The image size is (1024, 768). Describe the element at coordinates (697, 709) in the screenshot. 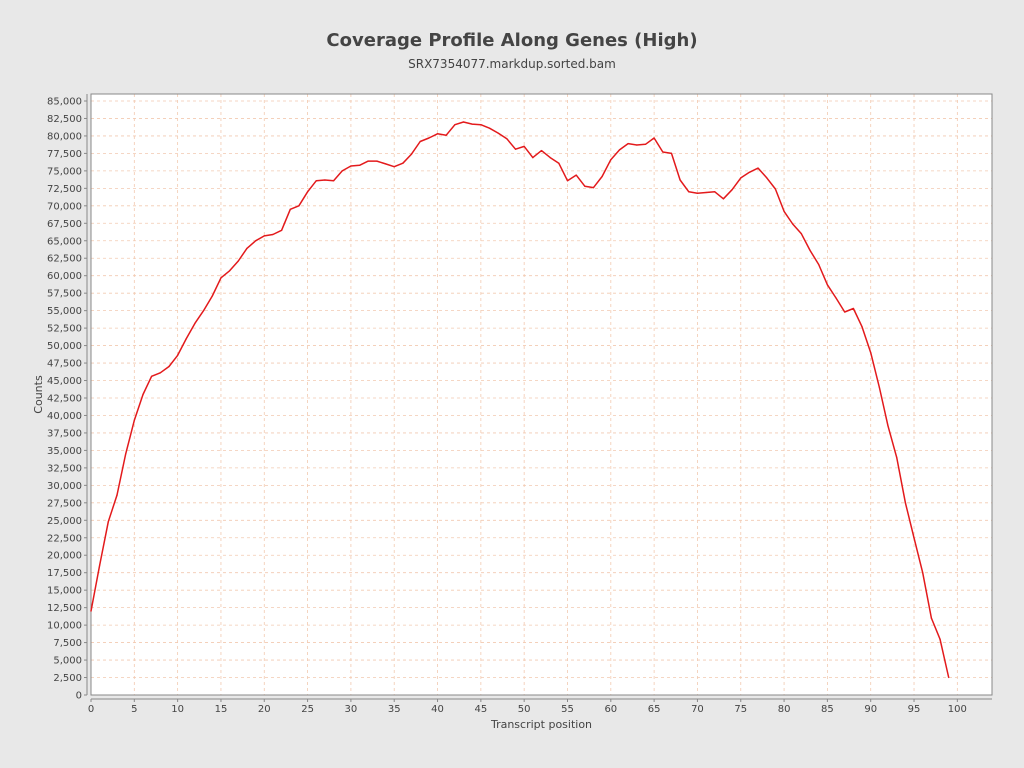

I see `x-tick-label: 70` at that location.